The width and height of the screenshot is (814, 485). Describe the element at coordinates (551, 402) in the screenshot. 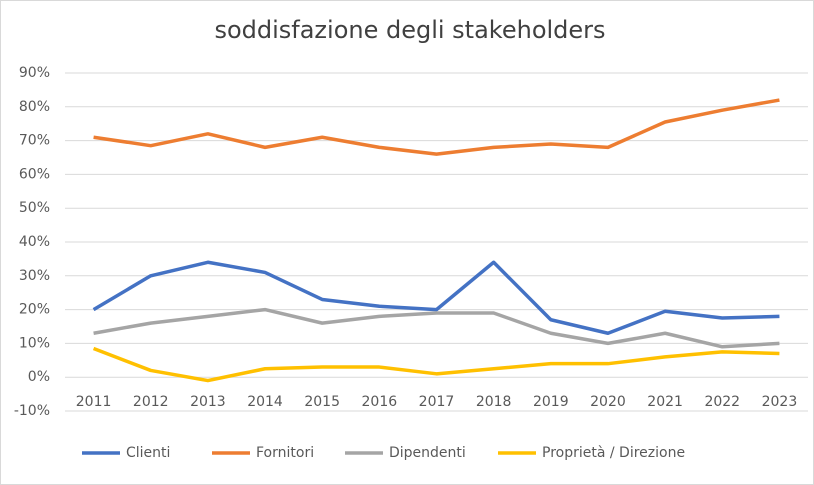

I see `x-tick-label: 2019` at that location.